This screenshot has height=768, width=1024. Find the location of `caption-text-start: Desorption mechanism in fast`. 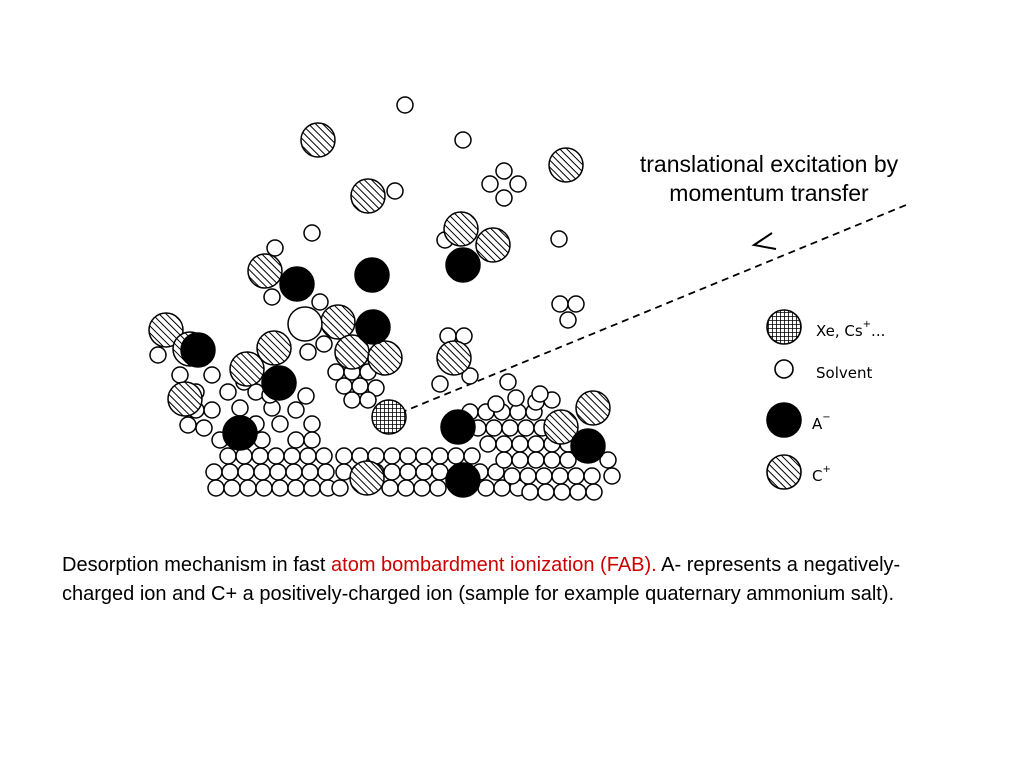

caption-text-start: Desorption mechanism in fast is located at coordinates (197, 565).